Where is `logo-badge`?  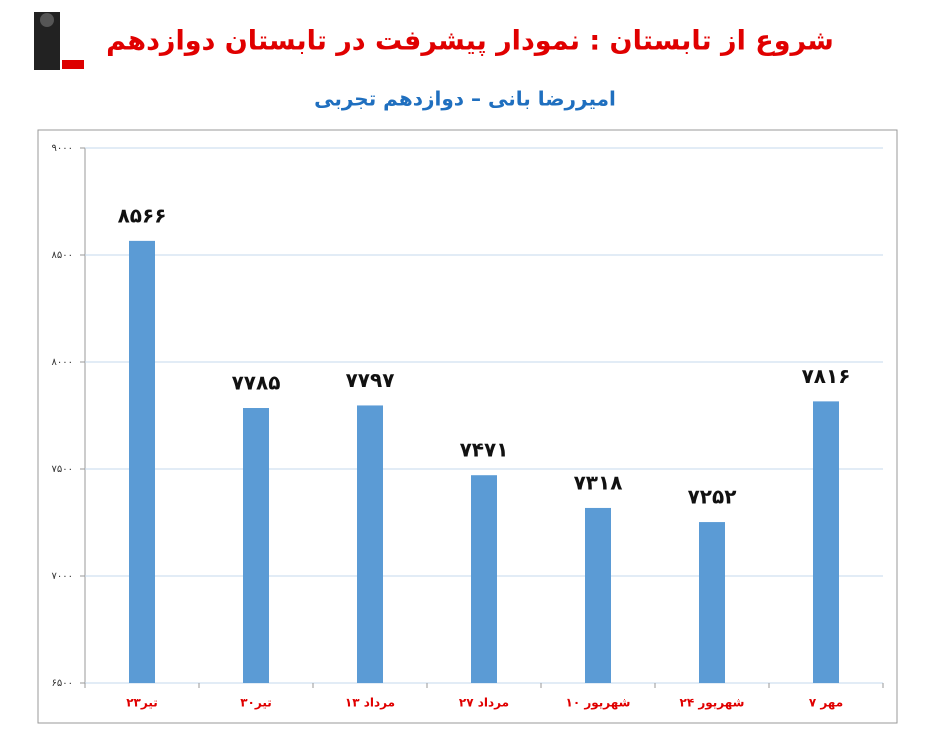 logo-badge is located at coordinates (73, 64).